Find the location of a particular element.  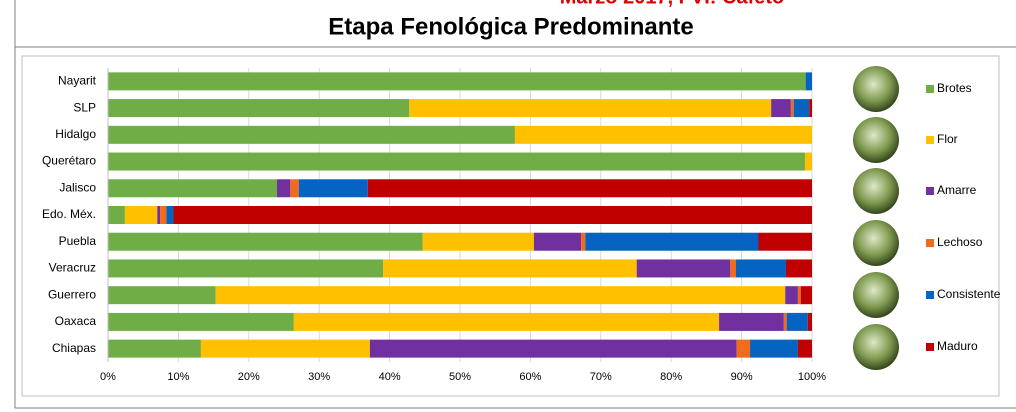

y-tick-label: Guerrero is located at coordinates (72, 294).